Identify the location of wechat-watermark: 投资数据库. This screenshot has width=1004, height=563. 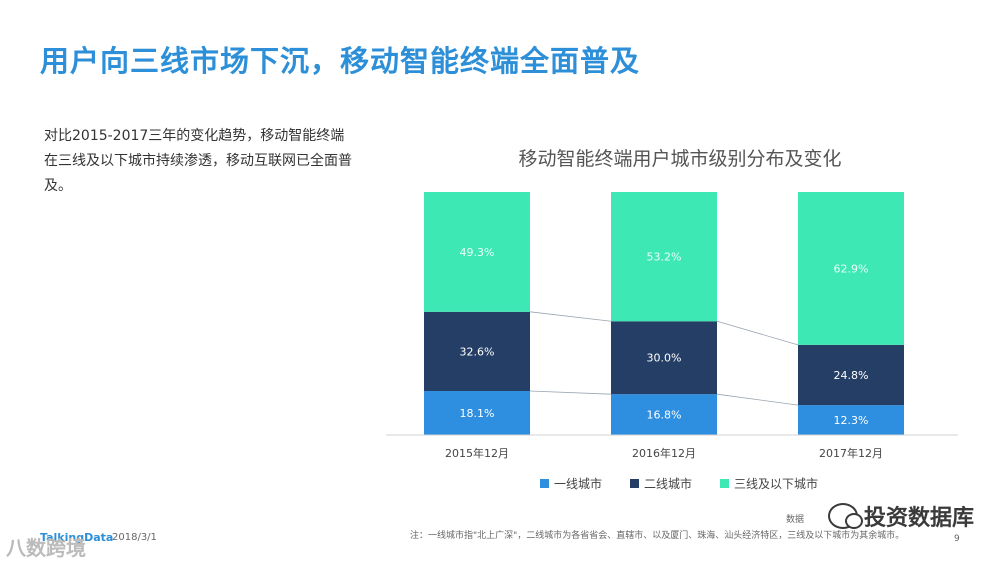
(901, 516).